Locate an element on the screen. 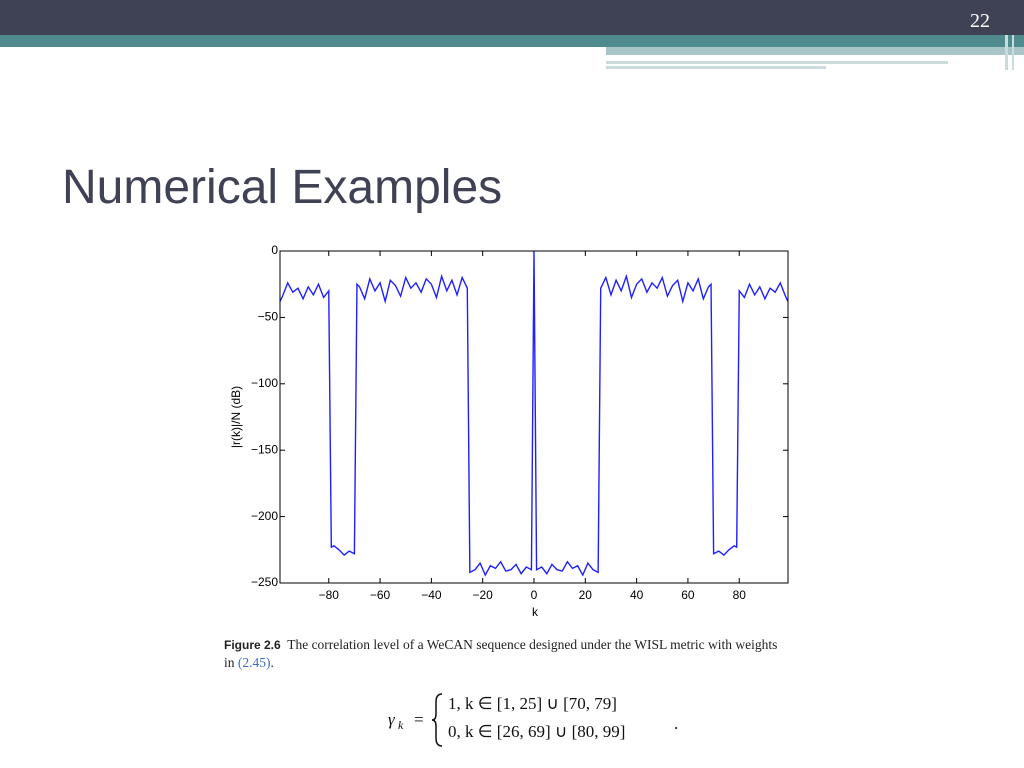 The width and height of the screenshot is (1024, 768). eq-sub: k is located at coordinates (401, 725).